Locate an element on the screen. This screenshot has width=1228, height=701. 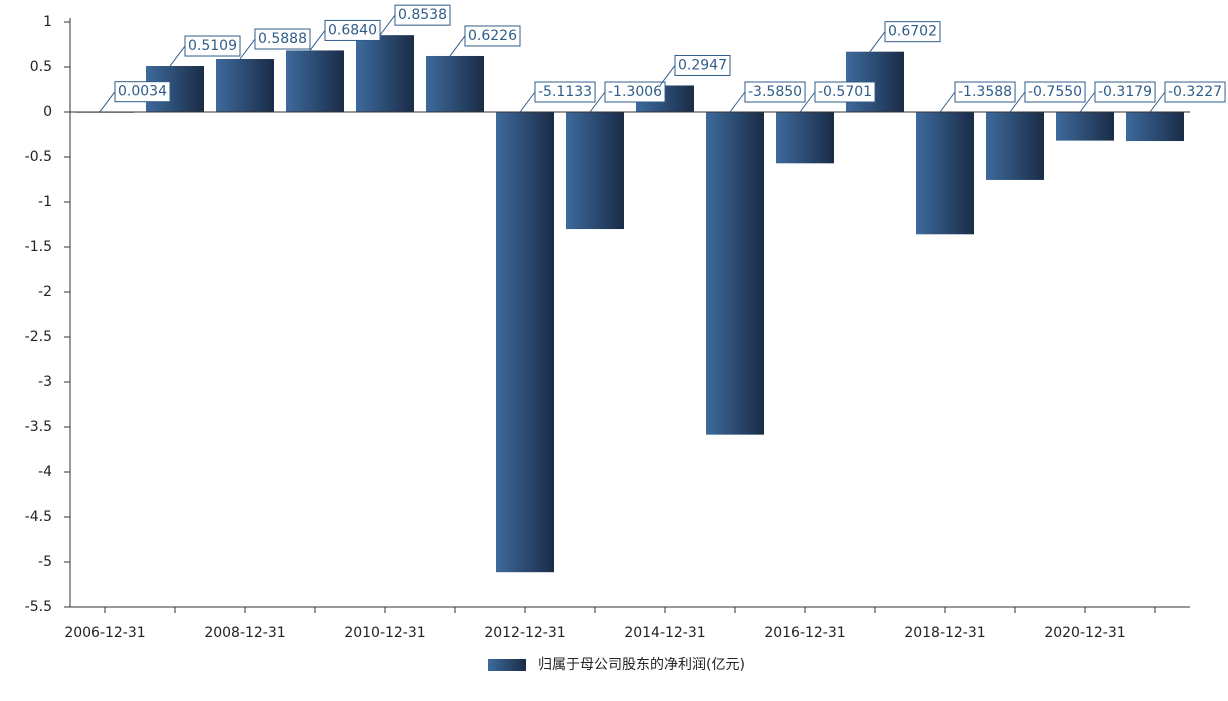
value-label: -0.7550 is located at coordinates (1055, 92).